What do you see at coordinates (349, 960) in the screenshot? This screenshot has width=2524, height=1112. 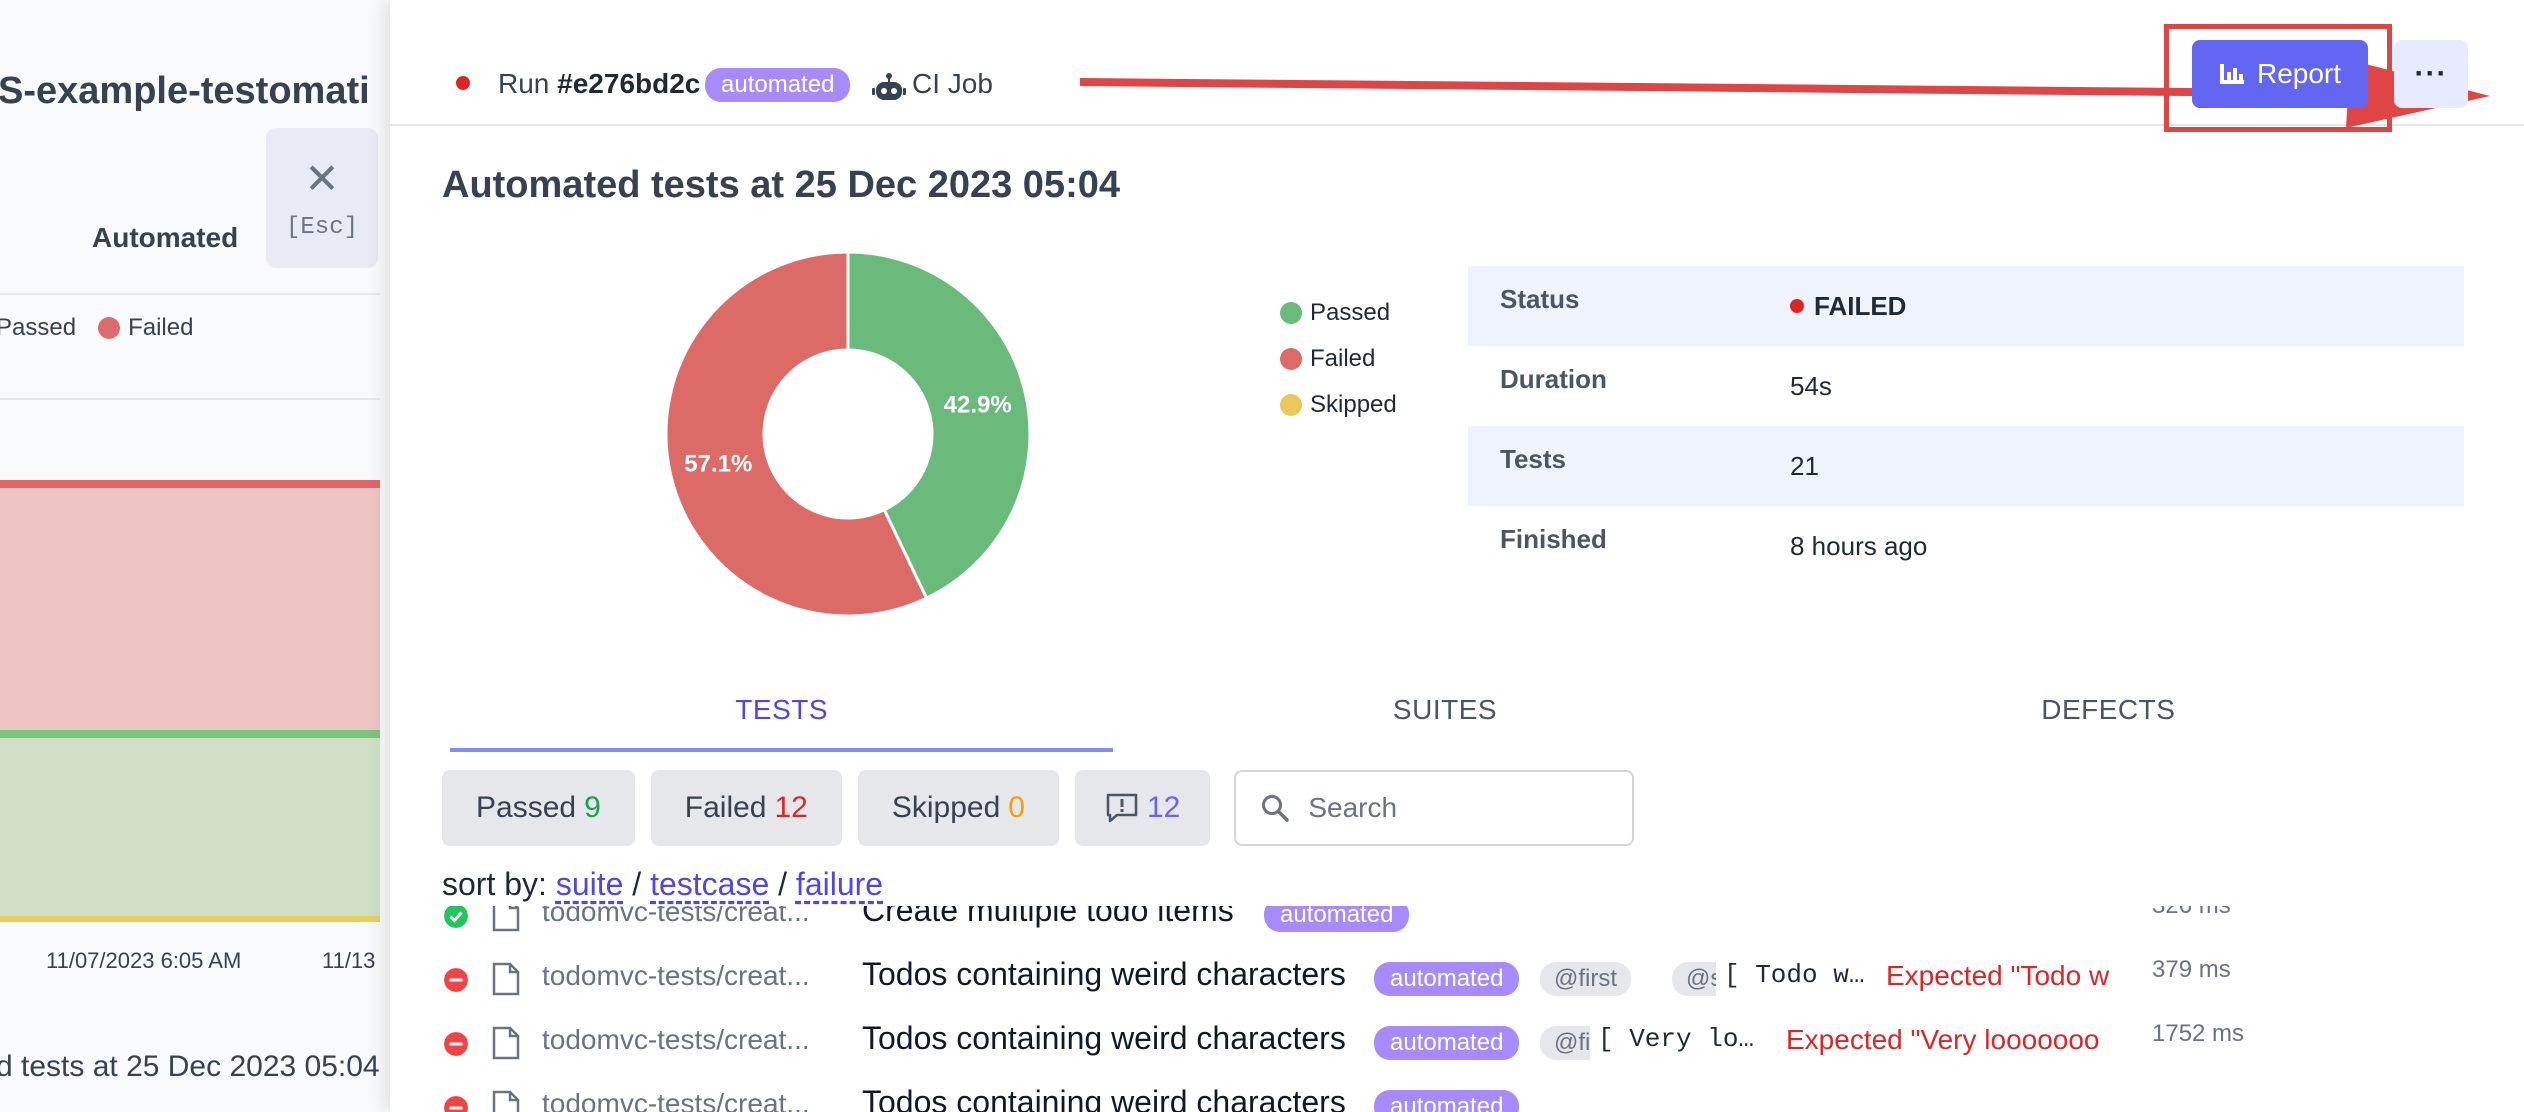 I see `background-x-tick: 11/13` at bounding box center [349, 960].